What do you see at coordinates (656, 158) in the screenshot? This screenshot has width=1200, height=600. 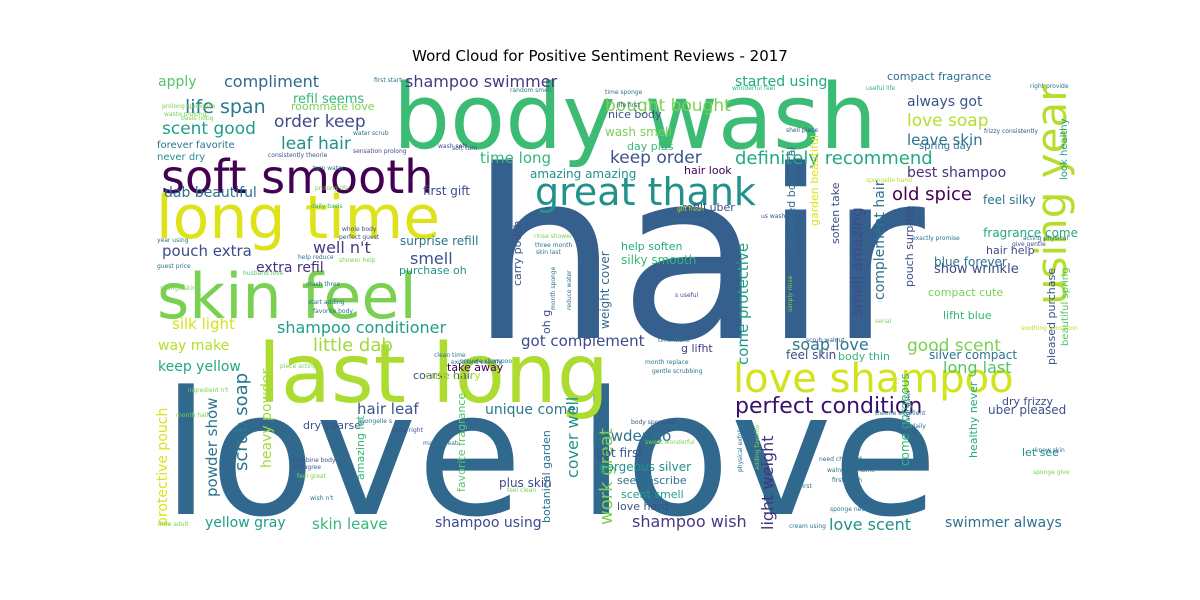 I see `word-keep-order: keep order` at bounding box center [656, 158].